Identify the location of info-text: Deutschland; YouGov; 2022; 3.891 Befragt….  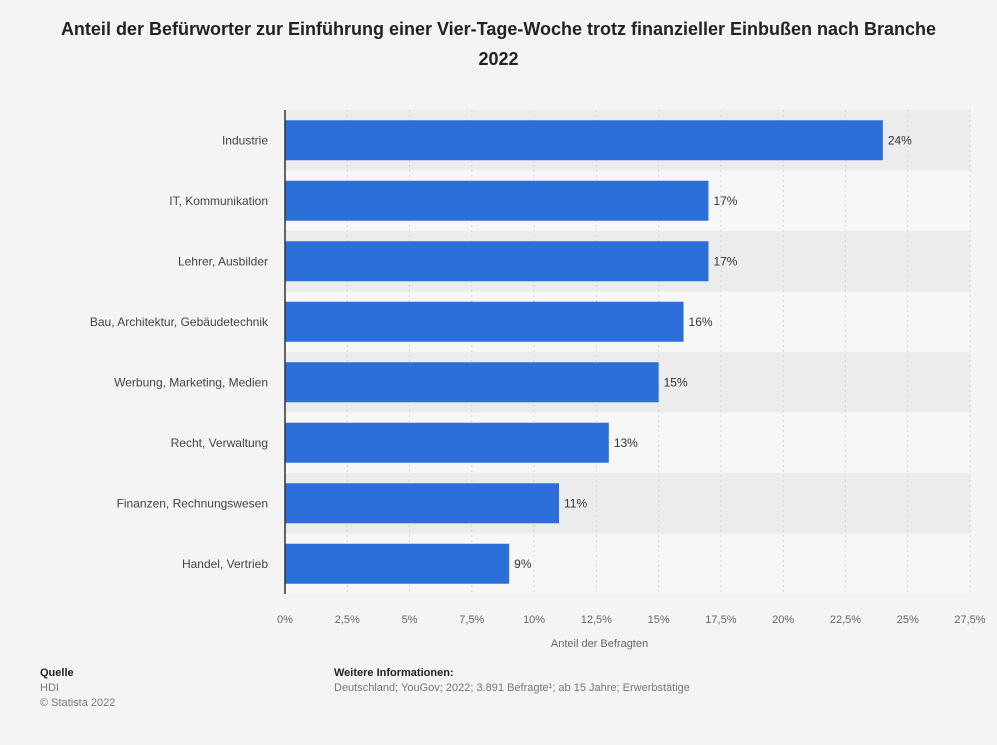
(512, 688).